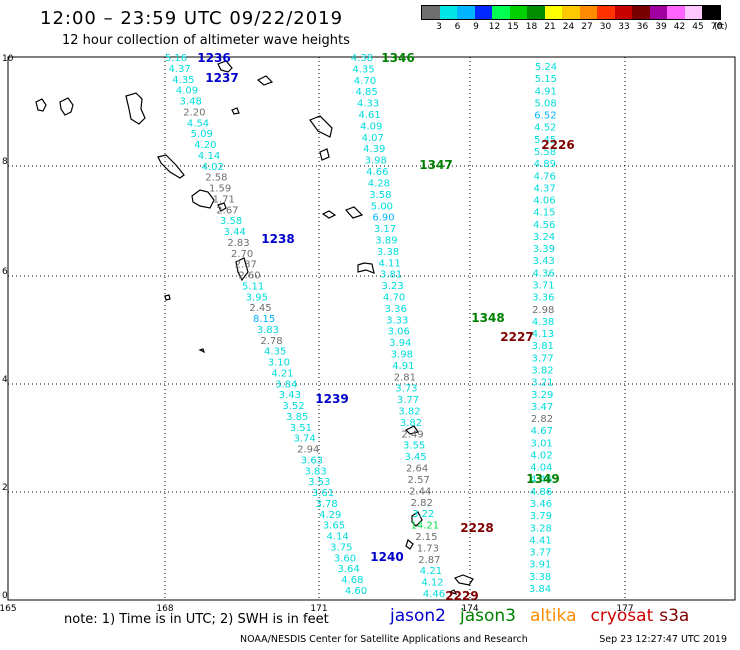 This screenshot has height=650, width=740. What do you see at coordinates (352, 580) in the screenshot?
I see `wave-height-value: 4.68` at bounding box center [352, 580].